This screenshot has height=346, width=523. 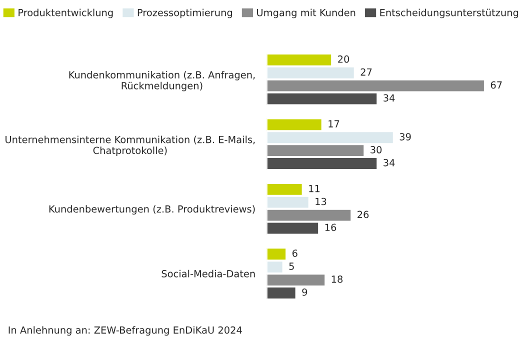 What do you see at coordinates (376, 150) in the screenshot?
I see `data-label: 30` at bounding box center [376, 150].